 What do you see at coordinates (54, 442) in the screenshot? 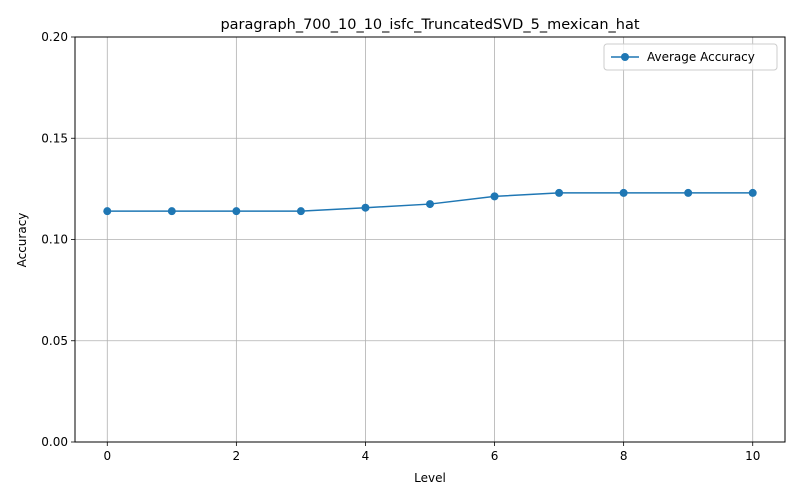
I see `y-tick-label: 0.00` at bounding box center [54, 442].